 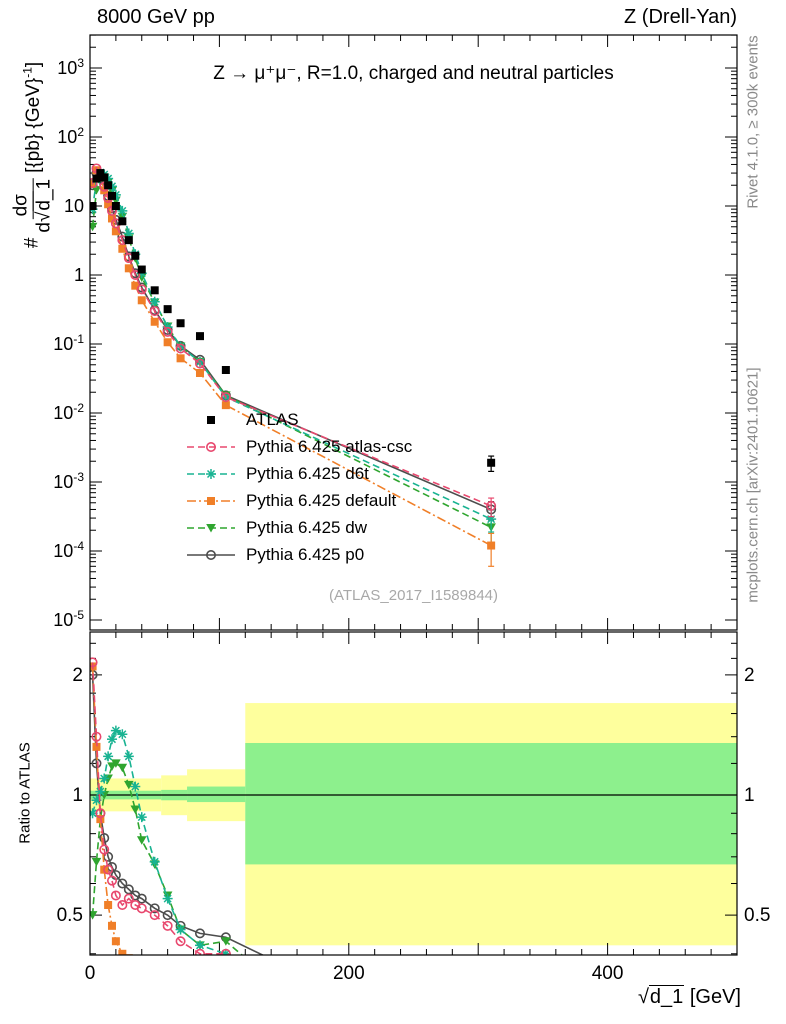 What do you see at coordinates (349, 973) in the screenshot?
I see `svg-text: 200` at bounding box center [349, 973].